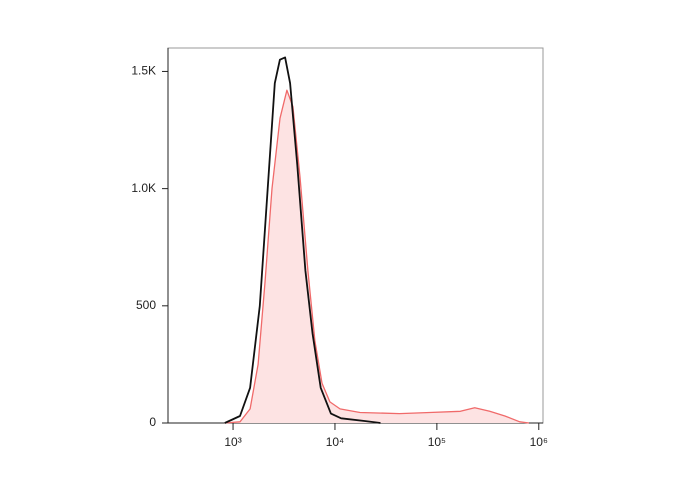 The height and width of the screenshot is (495, 688). I want to click on x-tick-label: 10⁵, so click(437, 442).